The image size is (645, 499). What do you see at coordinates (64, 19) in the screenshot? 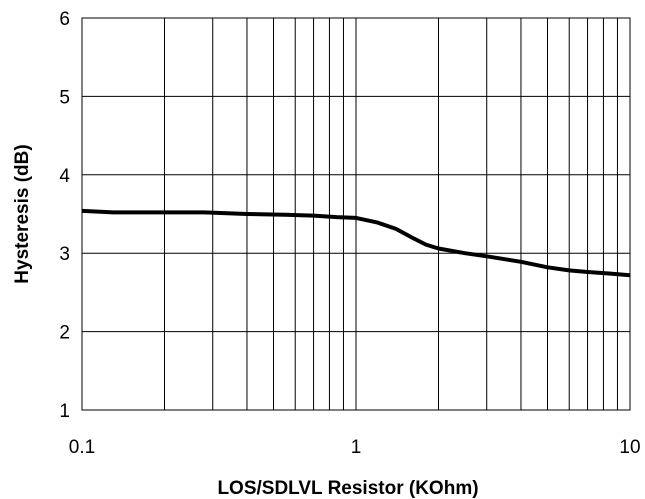
I see `y-tick-label: 6` at bounding box center [64, 19].